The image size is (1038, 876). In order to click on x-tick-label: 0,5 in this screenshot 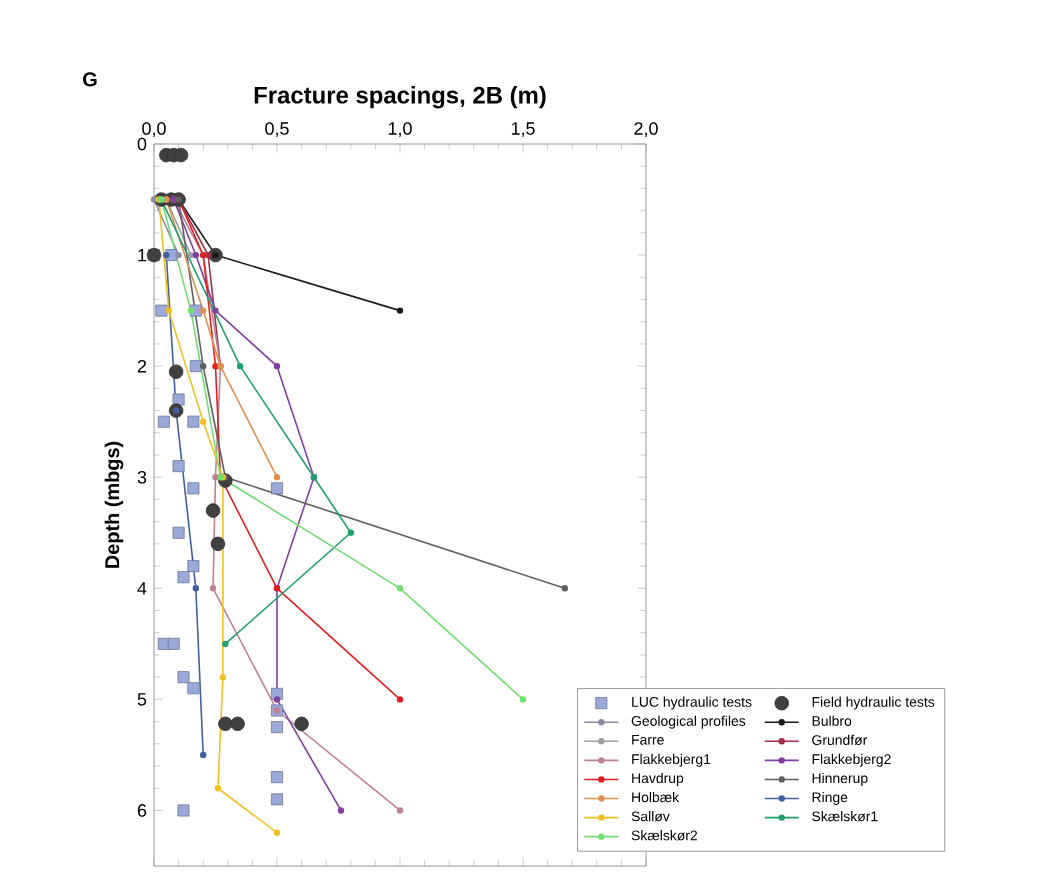, I will do `click(277, 129)`.